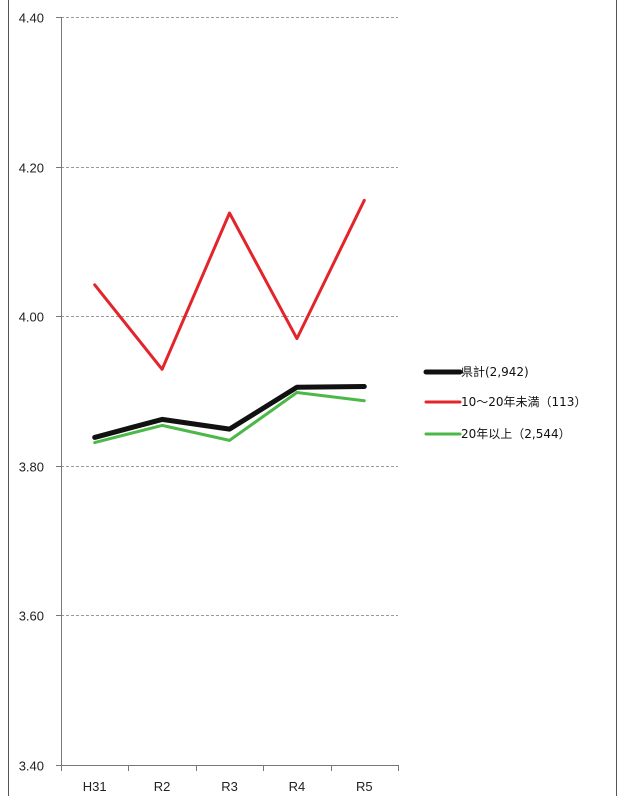 The image size is (617, 796). I want to click on legend: 県計(2,942) 10〜20年未満（113） 20年以上（2,544）, so click(504, 402).